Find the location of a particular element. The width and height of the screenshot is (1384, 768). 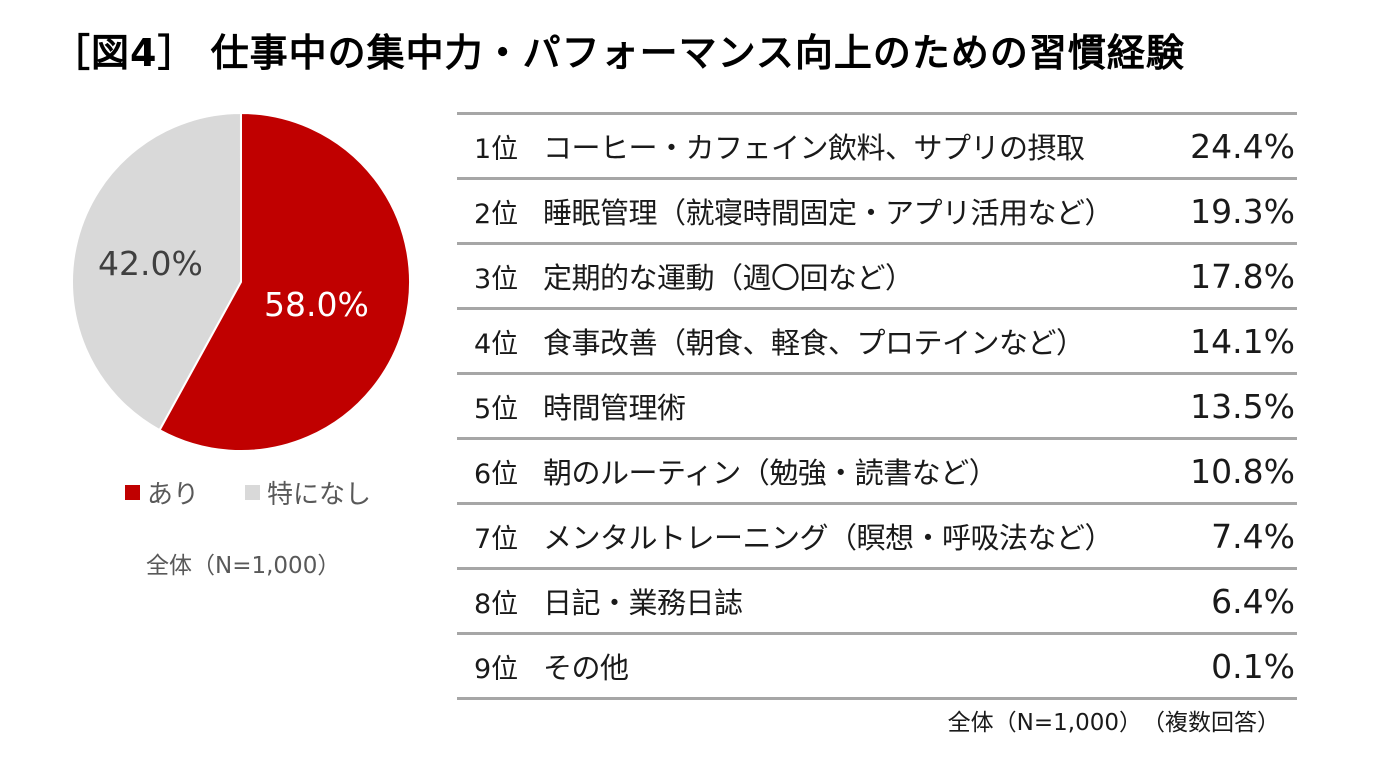

pie-legend: あり 特になし is located at coordinates (271, 492).